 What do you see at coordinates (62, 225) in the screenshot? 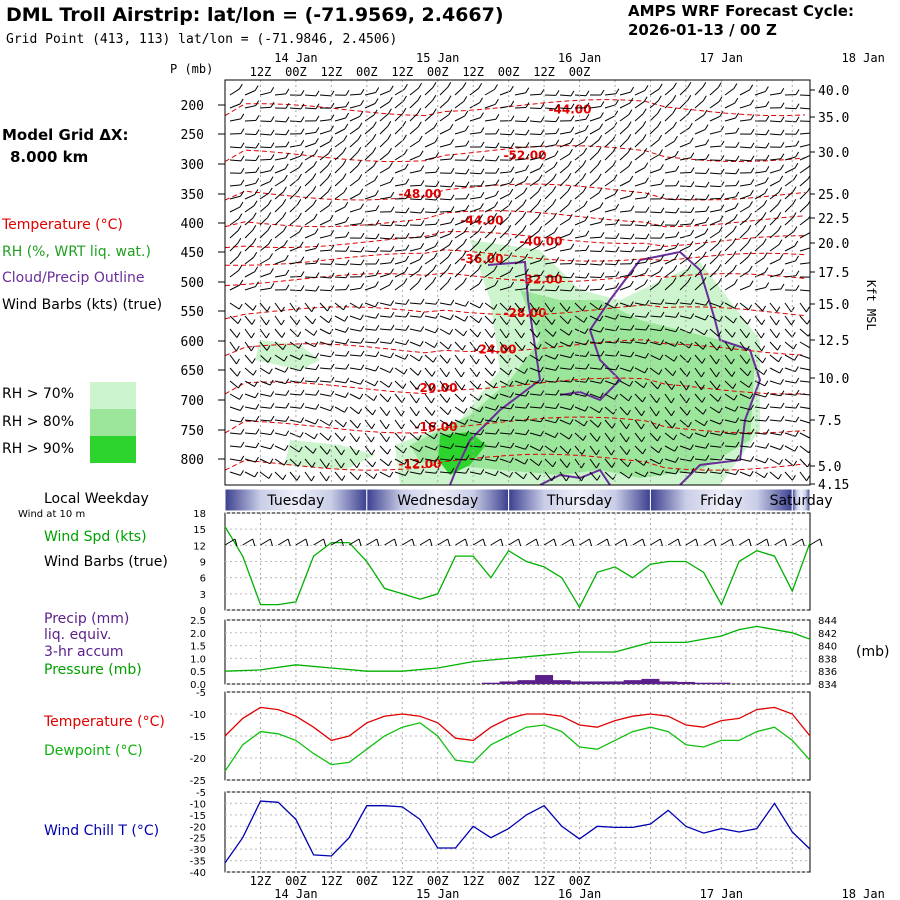
I see `legend-temperature: Temperature (°C)` at bounding box center [62, 225].